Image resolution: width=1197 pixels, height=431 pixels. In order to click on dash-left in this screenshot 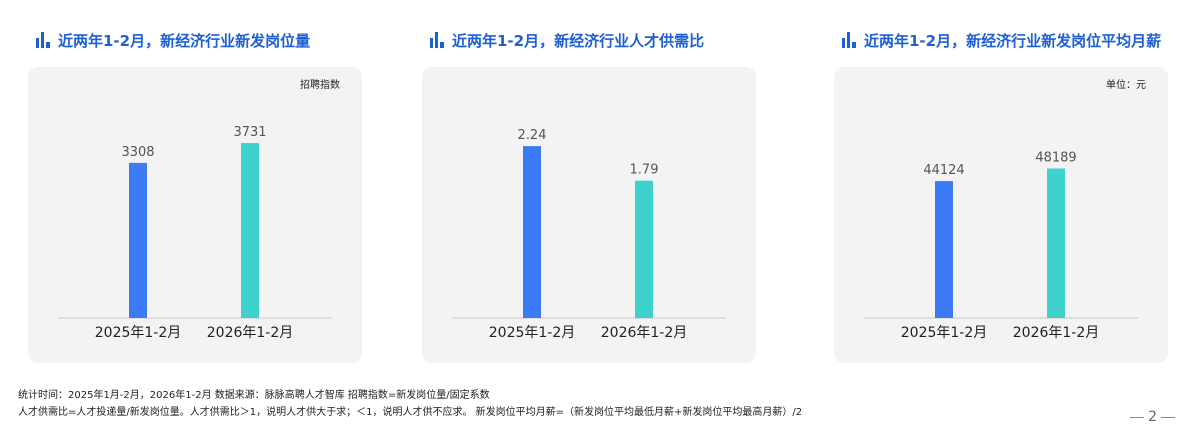, I will do `click(1137, 417)`.